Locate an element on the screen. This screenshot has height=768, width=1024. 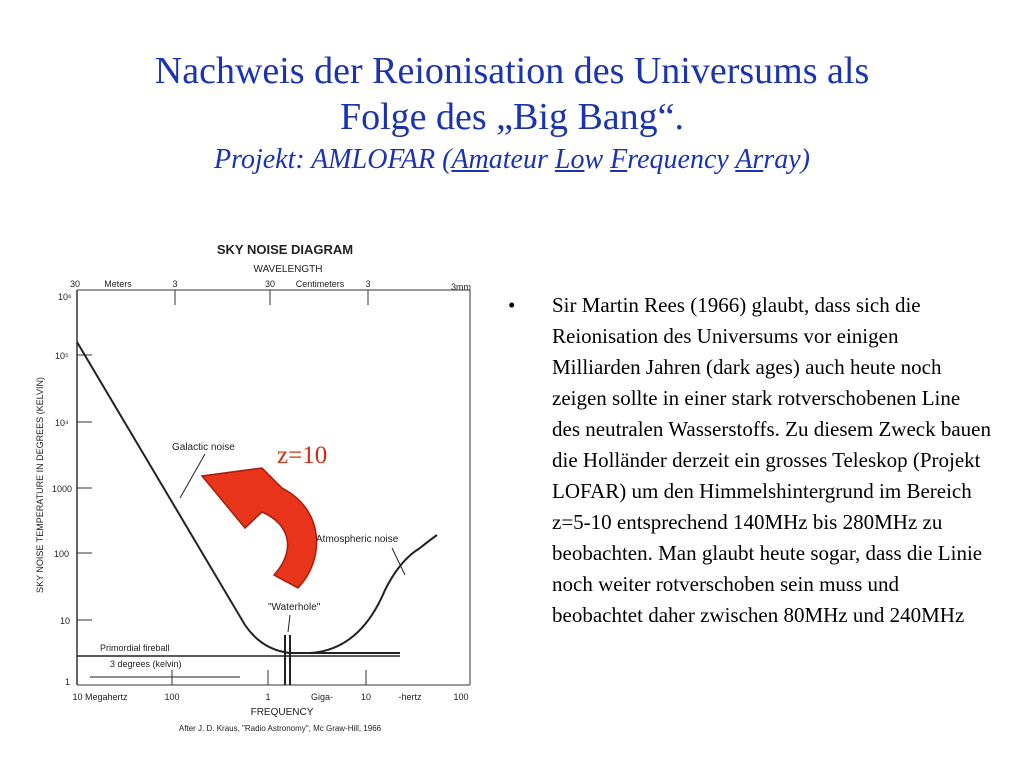
redshift-arrow-icon is located at coordinates (259, 528).